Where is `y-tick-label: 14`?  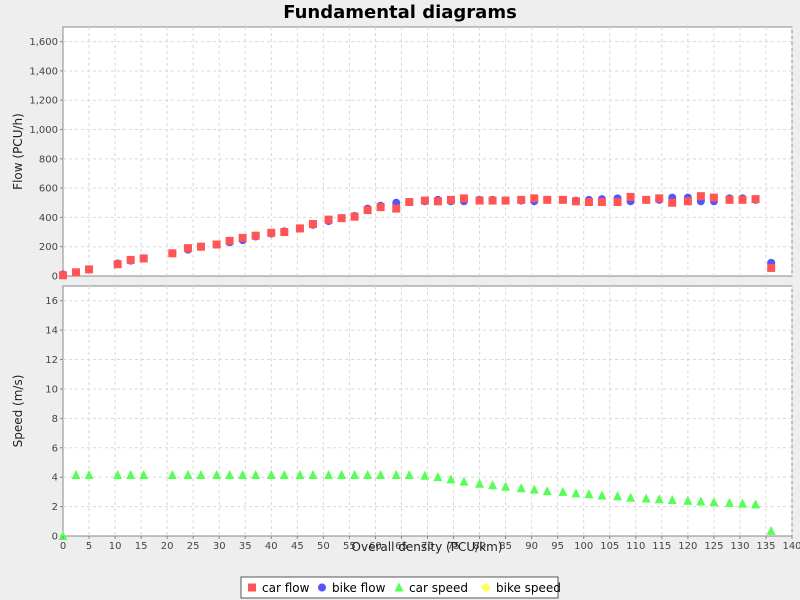
y-tick-label: 14 is located at coordinates (51, 331).